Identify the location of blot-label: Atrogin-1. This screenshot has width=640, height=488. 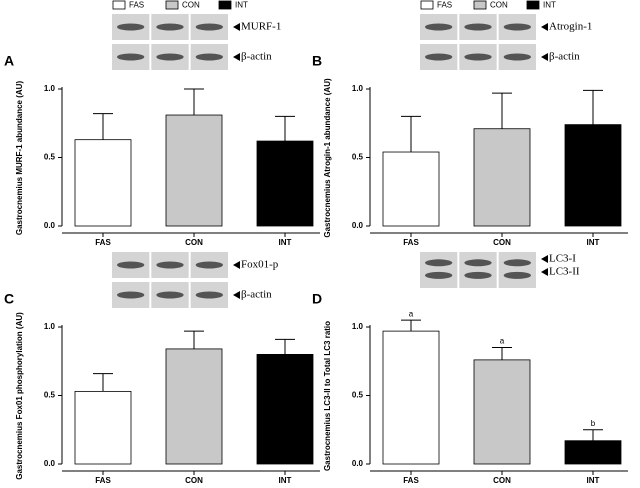
(570, 27).